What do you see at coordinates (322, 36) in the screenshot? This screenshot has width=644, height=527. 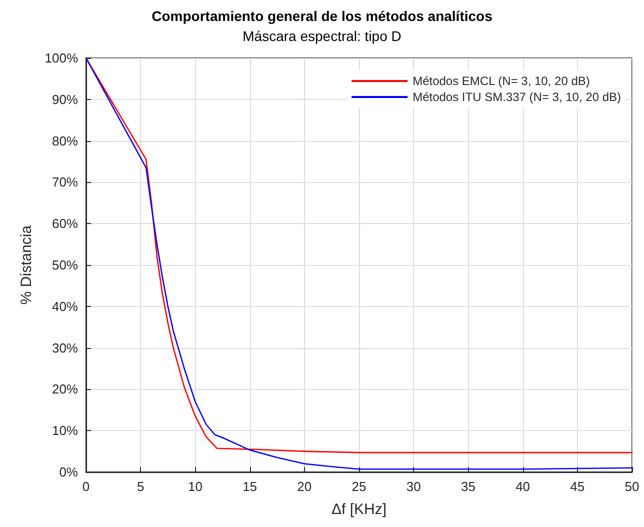 I see `chart-subtitle: Máscara espectral: tipo D` at bounding box center [322, 36].